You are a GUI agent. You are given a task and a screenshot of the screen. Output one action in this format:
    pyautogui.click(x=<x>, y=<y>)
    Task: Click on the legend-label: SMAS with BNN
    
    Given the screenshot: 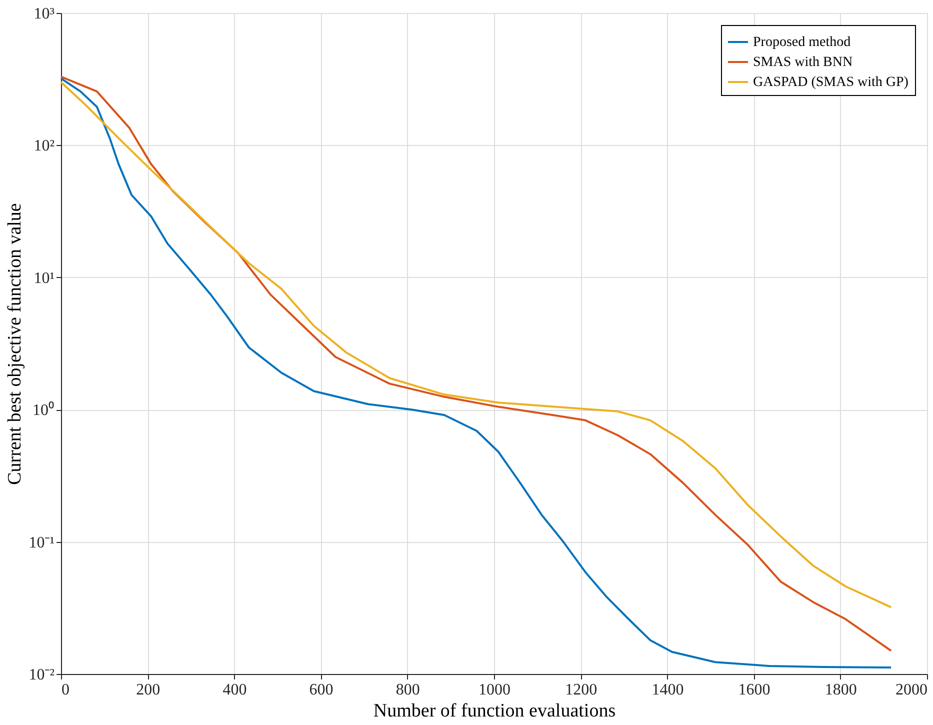 What is the action you would take?
    pyautogui.click(x=803, y=62)
    